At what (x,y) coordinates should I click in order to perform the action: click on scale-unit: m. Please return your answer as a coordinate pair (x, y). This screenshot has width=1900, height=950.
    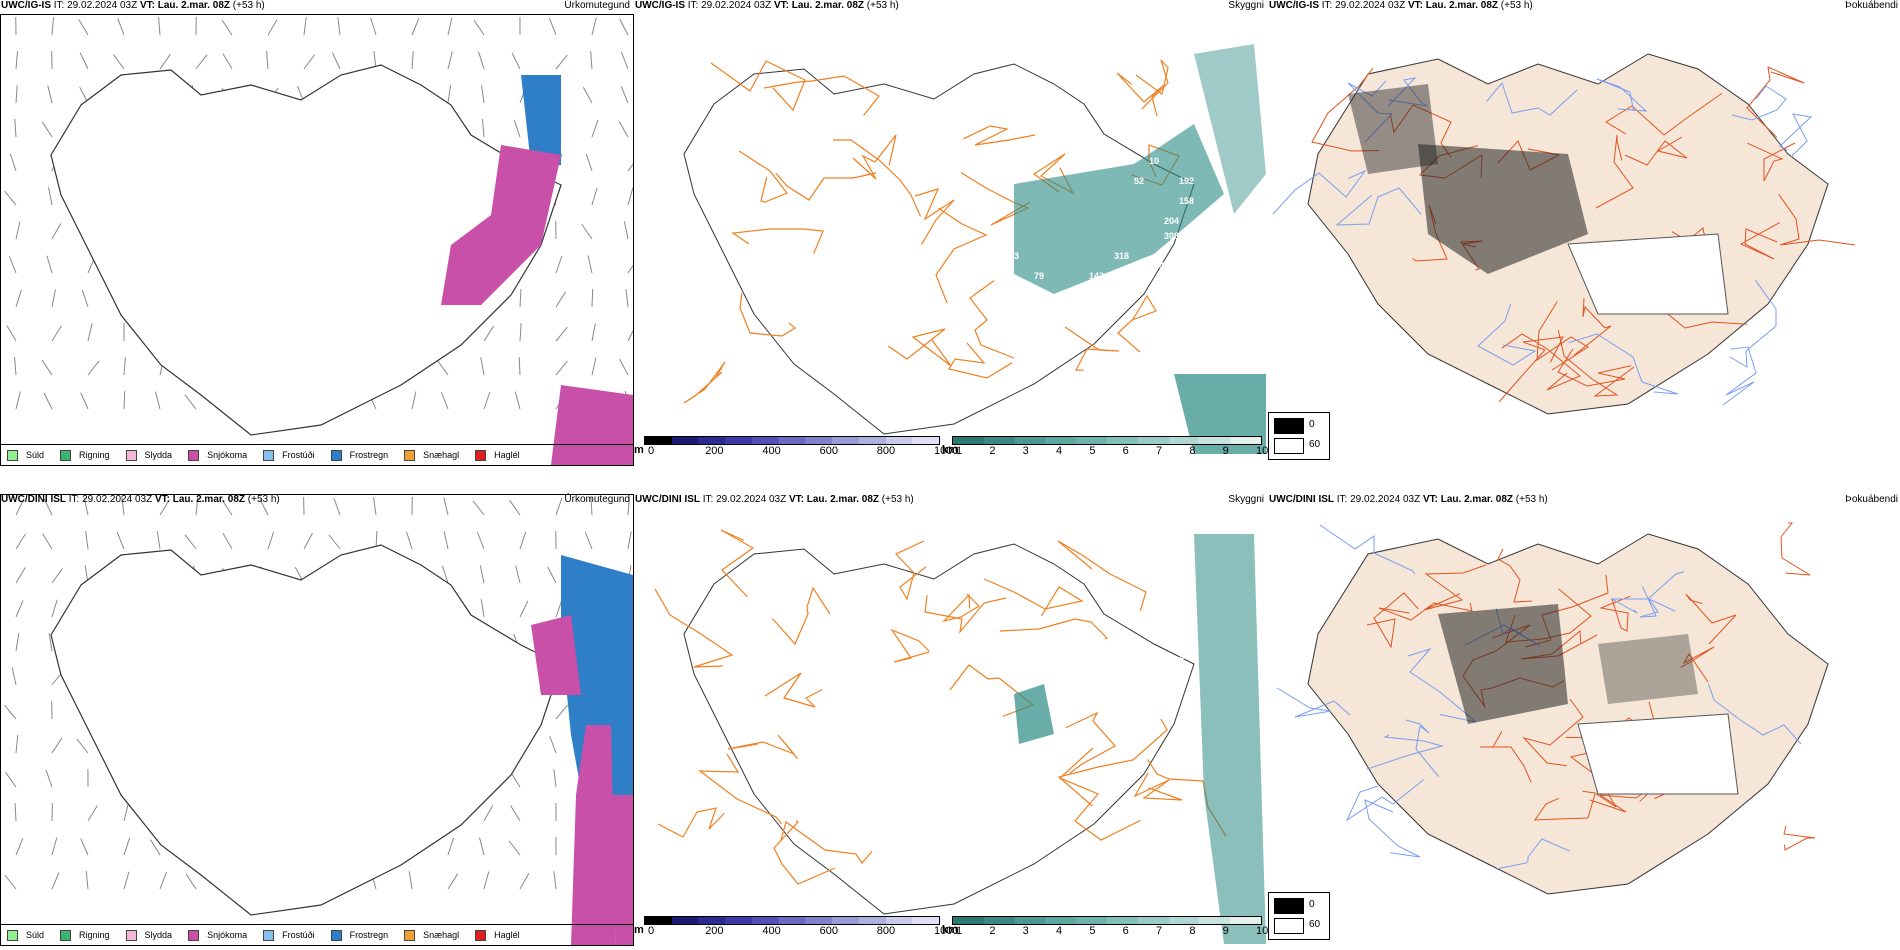
    Looking at the image, I should click on (639, 450).